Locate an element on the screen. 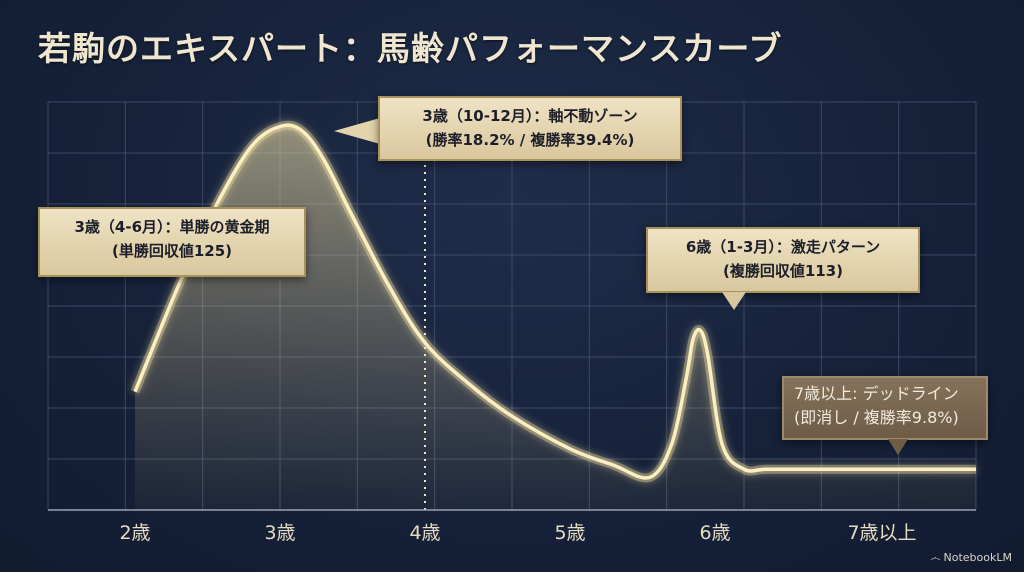  callout-3yo-autumn-tail is located at coordinates (357, 131).